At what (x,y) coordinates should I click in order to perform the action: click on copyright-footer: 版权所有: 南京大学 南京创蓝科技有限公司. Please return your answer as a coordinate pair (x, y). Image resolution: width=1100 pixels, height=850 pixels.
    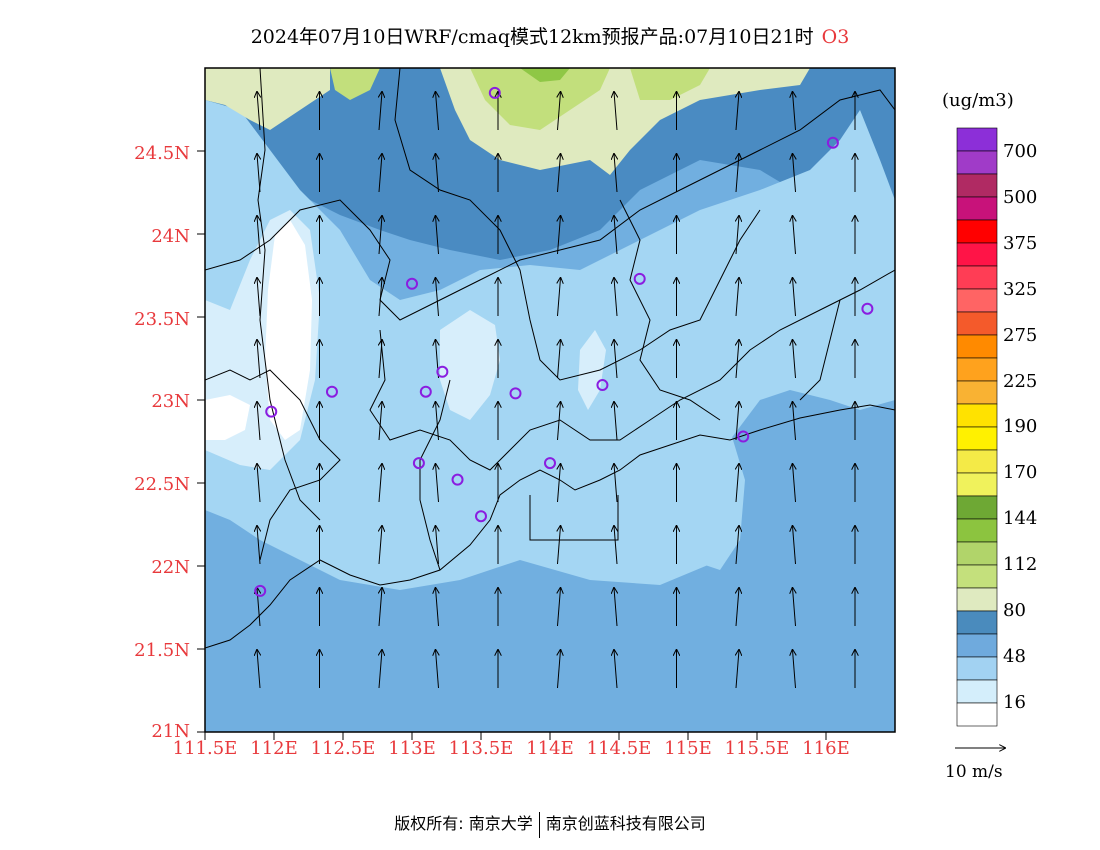
    Looking at the image, I should click on (550, 824).